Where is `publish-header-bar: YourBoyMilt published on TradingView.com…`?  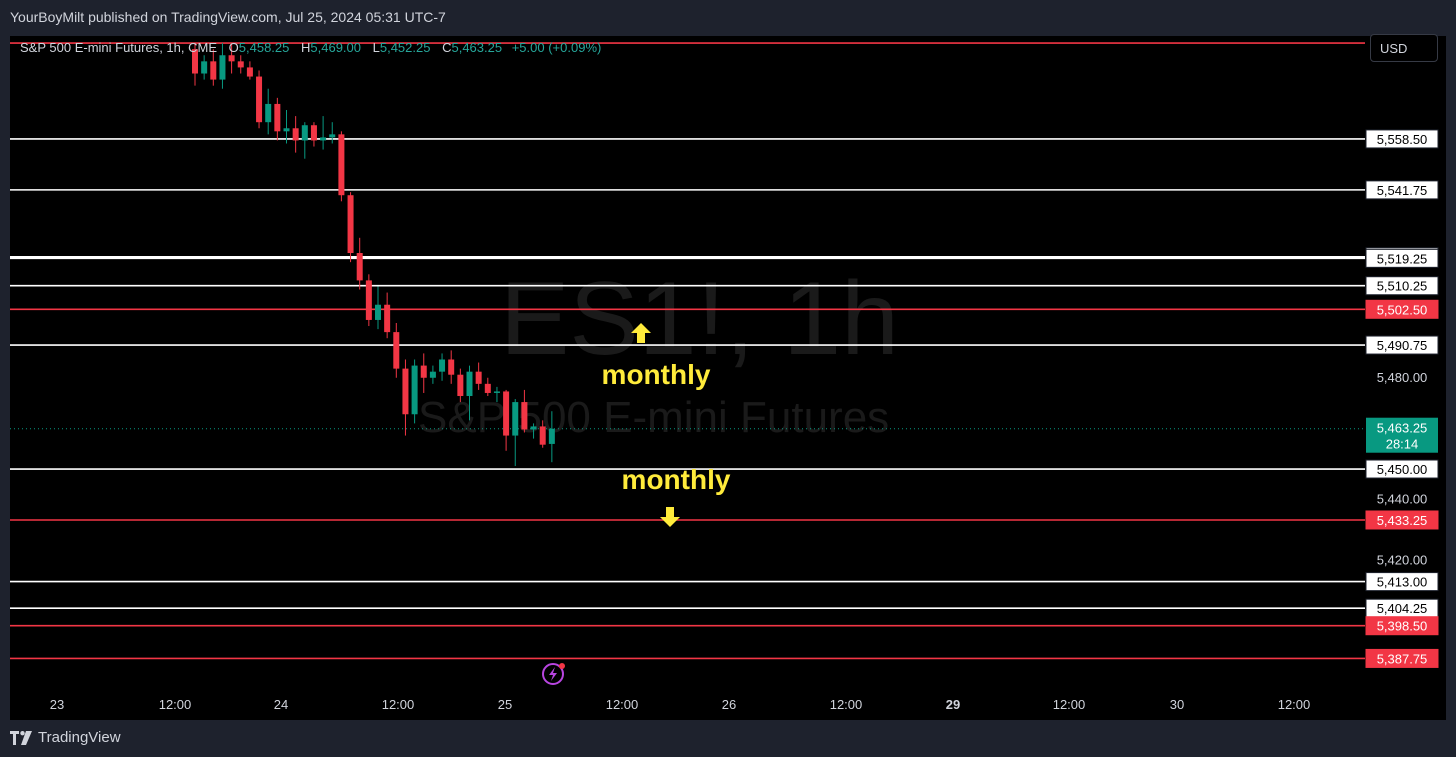
publish-header-bar: YourBoyMilt published on TradingView.com… is located at coordinates (728, 18).